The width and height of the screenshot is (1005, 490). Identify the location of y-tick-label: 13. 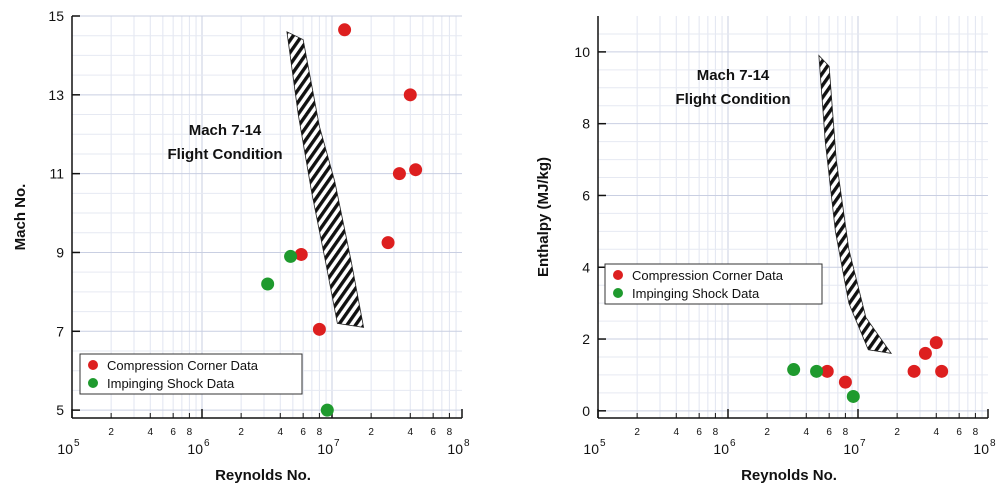
(56, 95).